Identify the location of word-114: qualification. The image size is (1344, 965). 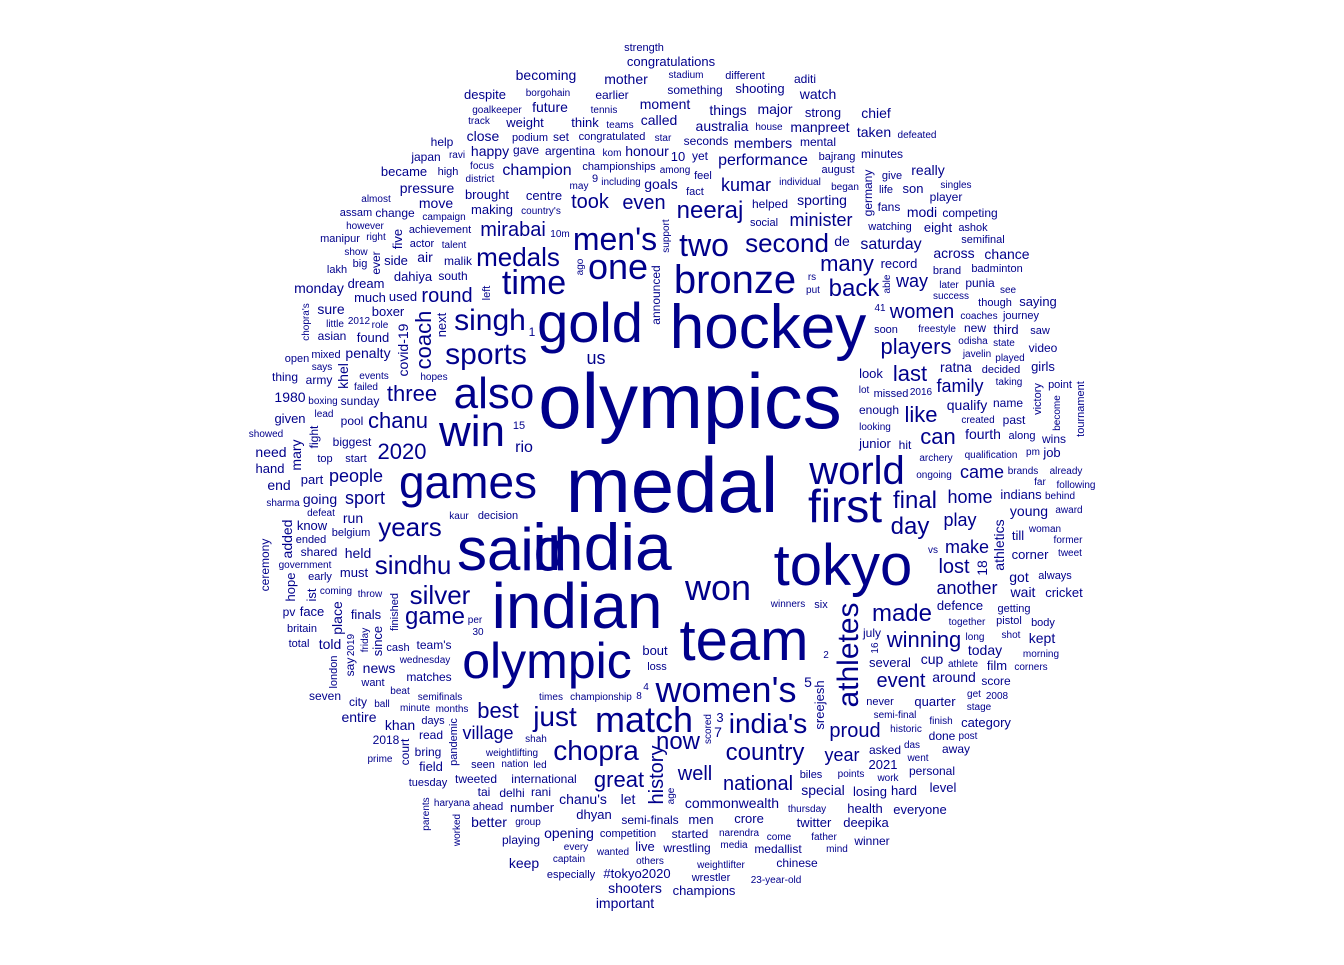
(991, 455).